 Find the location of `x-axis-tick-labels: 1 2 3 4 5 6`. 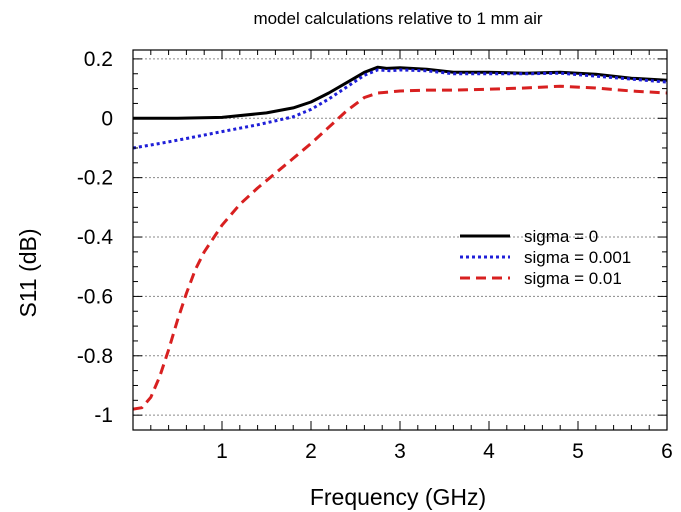

x-axis-tick-labels: 1 2 3 4 5 6 is located at coordinates (444, 451).